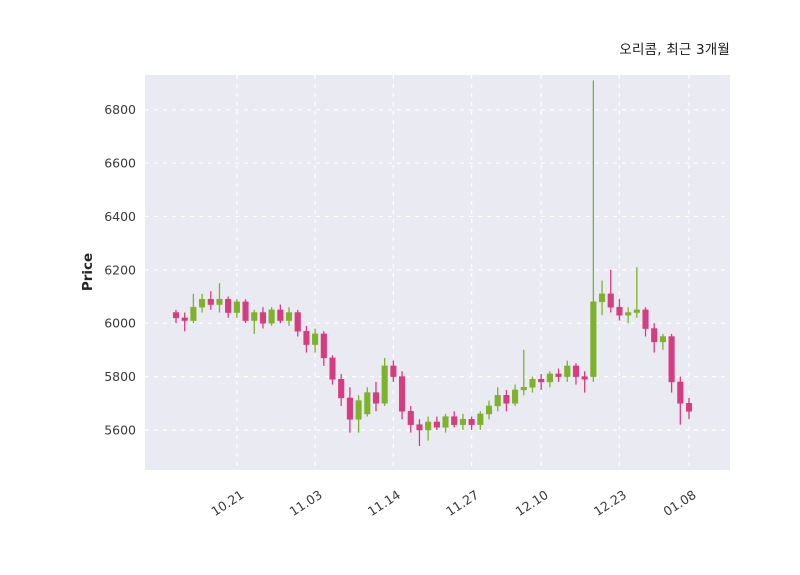 This screenshot has width=800, height=575. I want to click on x-tick-label: 12.23, so click(610, 503).